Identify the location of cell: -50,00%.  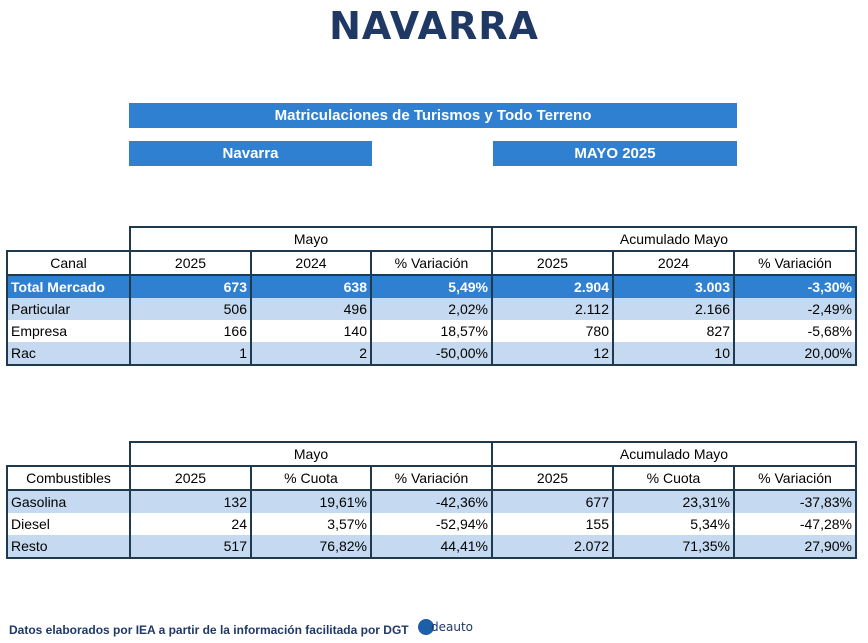
(431, 354).